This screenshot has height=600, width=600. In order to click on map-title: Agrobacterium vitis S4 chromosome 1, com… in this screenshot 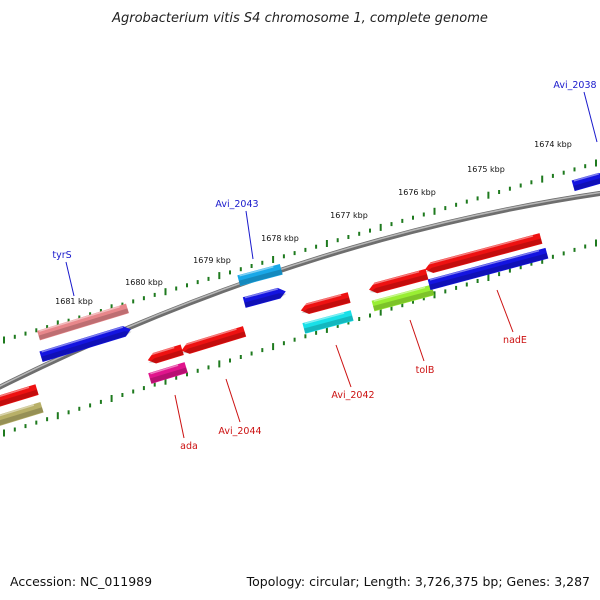, I will do `click(299, 18)`.